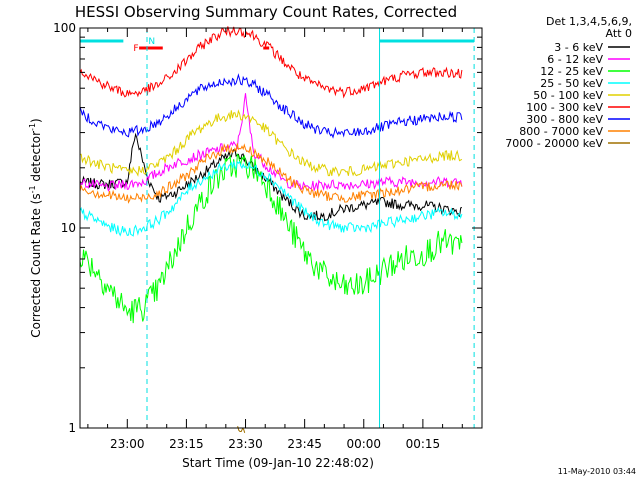 This screenshot has height=480, width=640. I want to click on x-tick-label: 23:30, so click(245, 444).